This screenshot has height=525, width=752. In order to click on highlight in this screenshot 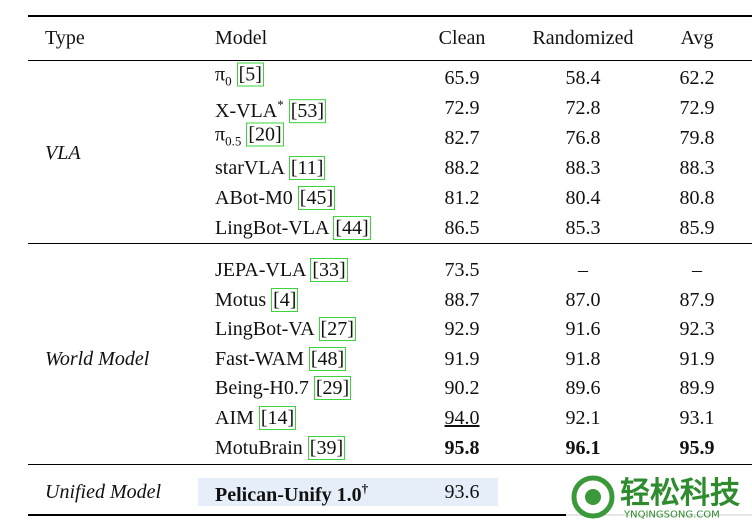, I will do `click(348, 492)`.